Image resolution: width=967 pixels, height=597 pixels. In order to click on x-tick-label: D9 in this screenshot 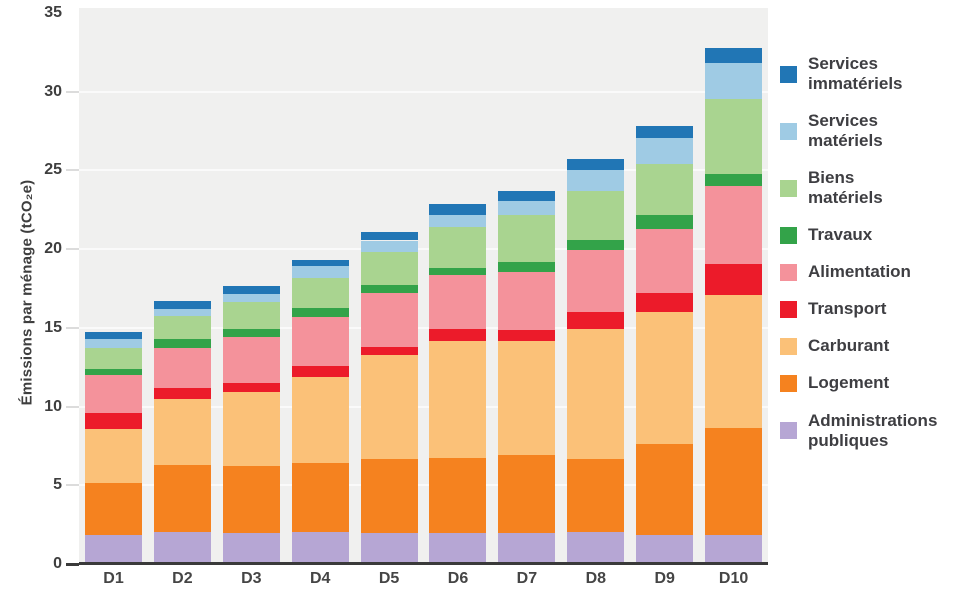, I will do `click(664, 578)`.